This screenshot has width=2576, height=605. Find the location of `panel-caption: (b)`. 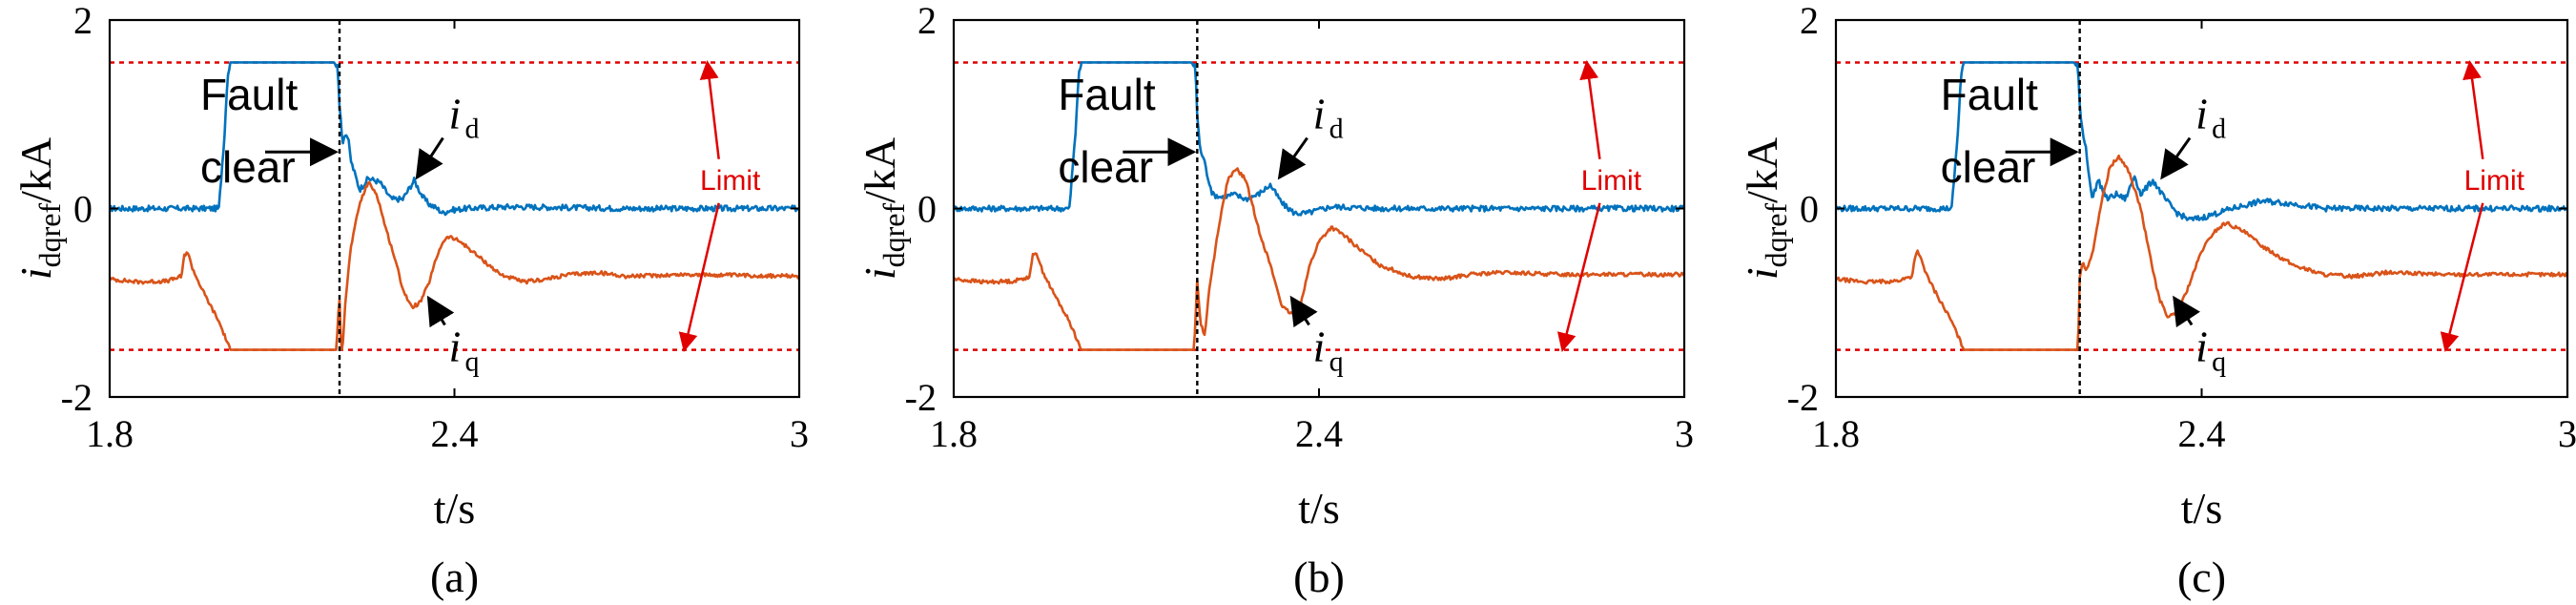

panel-caption: (b) is located at coordinates (1319, 577).